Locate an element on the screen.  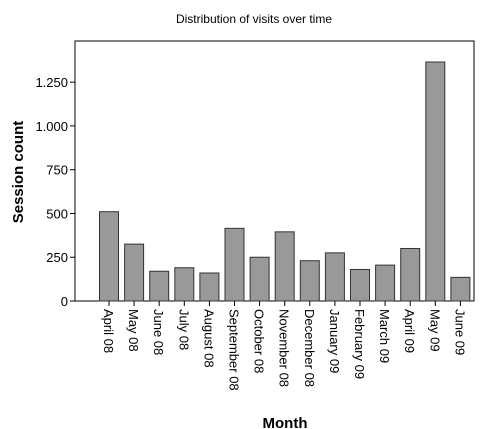
x-tick-label: March 09 is located at coordinates (384, 336).